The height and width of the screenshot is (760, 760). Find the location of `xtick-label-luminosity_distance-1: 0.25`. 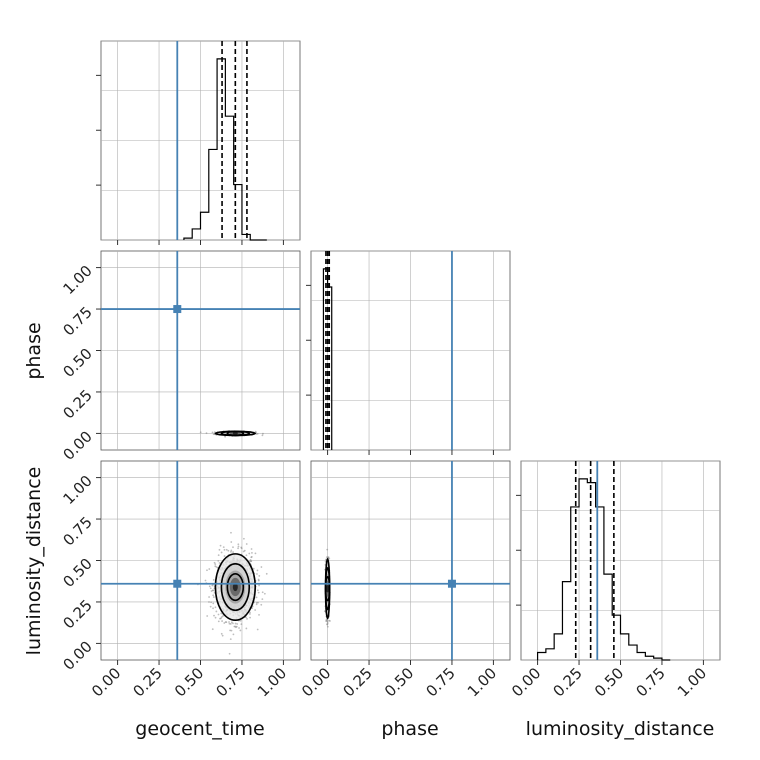

xtick-label-luminosity_distance-1: 0.25 is located at coordinates (568, 682).